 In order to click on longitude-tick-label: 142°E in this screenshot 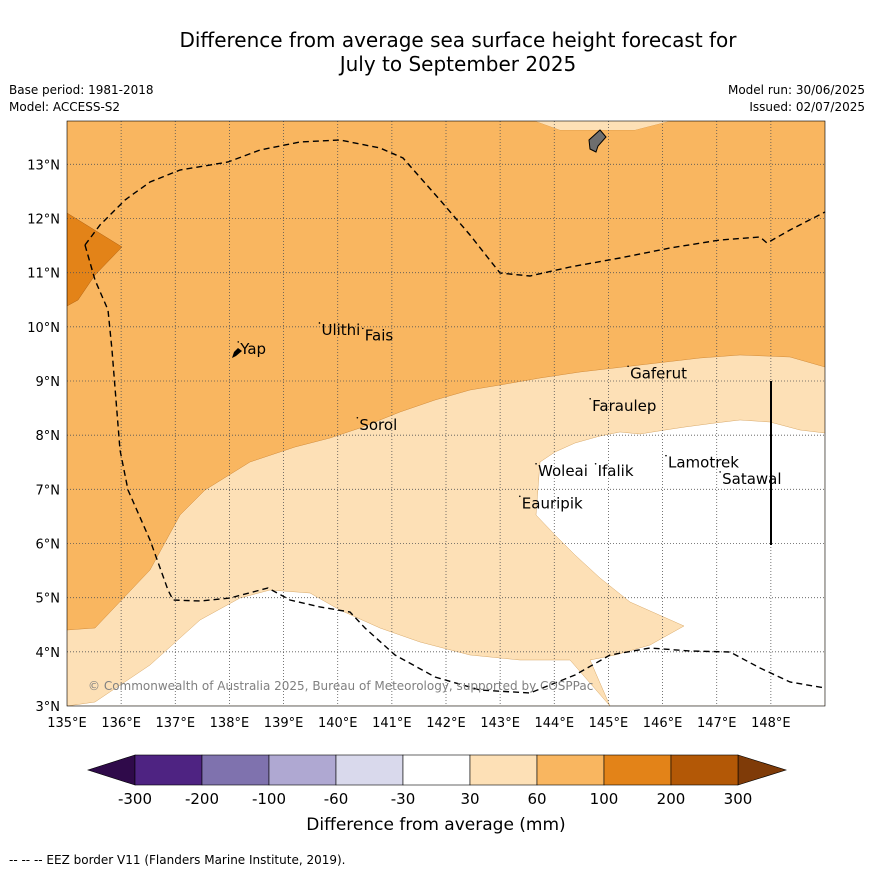, I will do `click(446, 723)`.